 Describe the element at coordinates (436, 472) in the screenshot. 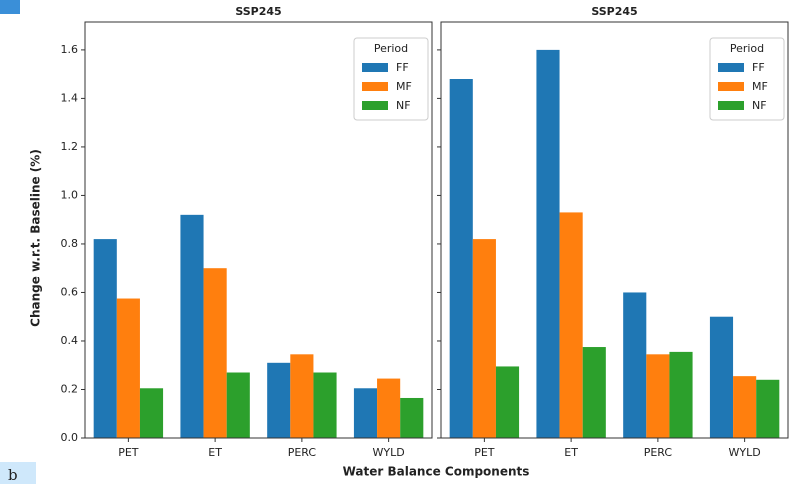

I see `x-axis-label: Water Balance Components` at that location.